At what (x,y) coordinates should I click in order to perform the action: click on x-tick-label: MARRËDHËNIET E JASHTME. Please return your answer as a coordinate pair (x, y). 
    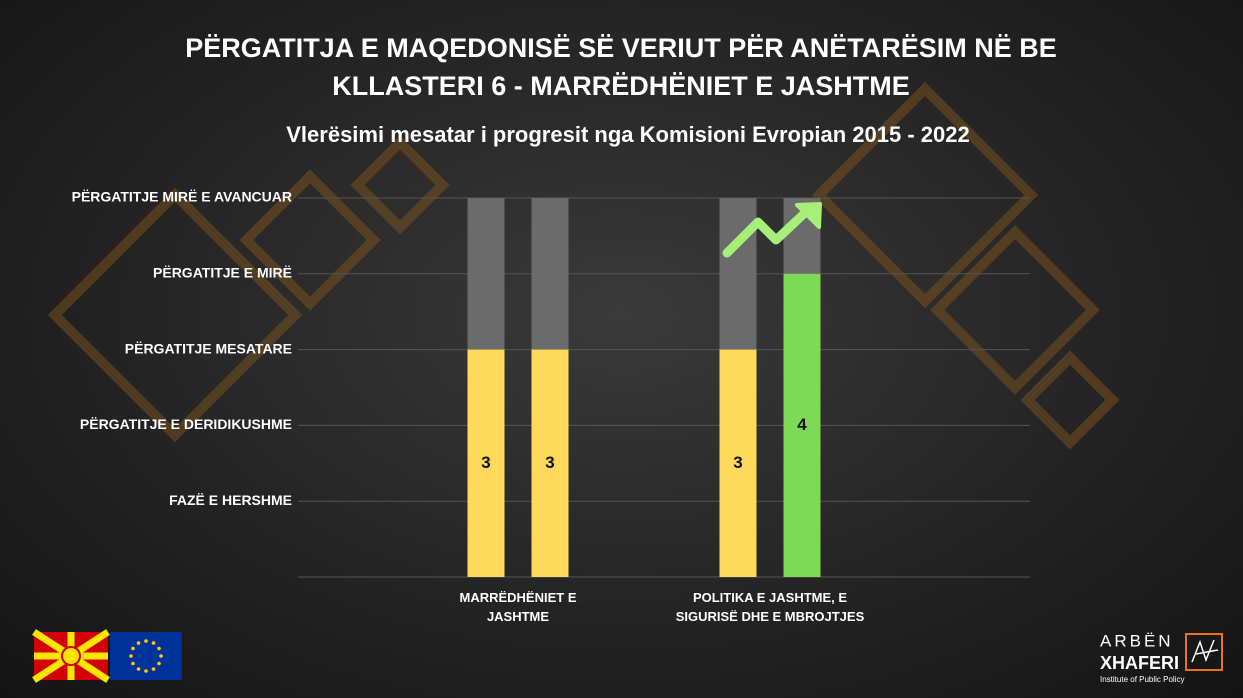
    Looking at the image, I should click on (518, 607).